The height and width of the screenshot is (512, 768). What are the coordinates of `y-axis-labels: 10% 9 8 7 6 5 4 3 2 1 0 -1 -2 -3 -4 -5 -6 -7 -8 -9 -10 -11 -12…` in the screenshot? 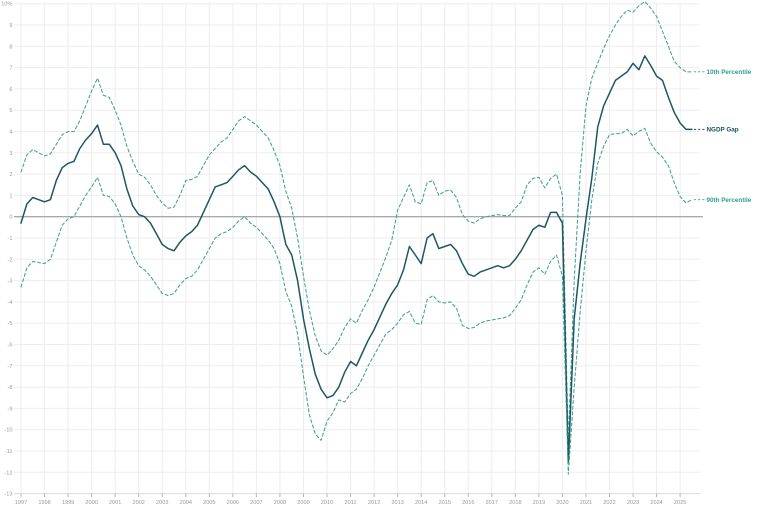 It's located at (6, 250).